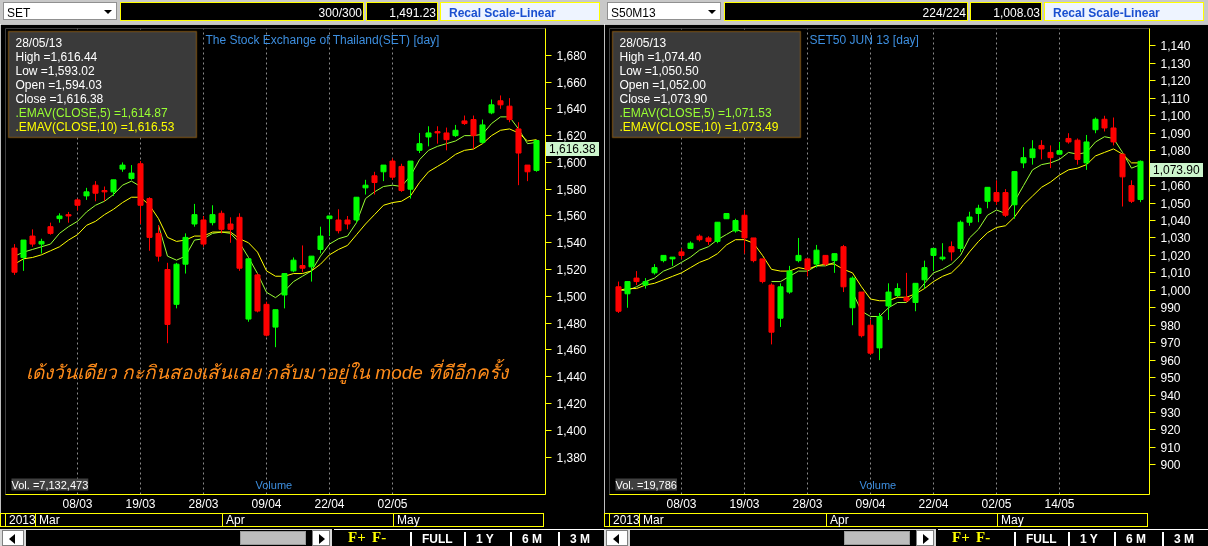  What do you see at coordinates (571, 377) in the screenshot?
I see `y-tick-label: 1,440` at bounding box center [571, 377].